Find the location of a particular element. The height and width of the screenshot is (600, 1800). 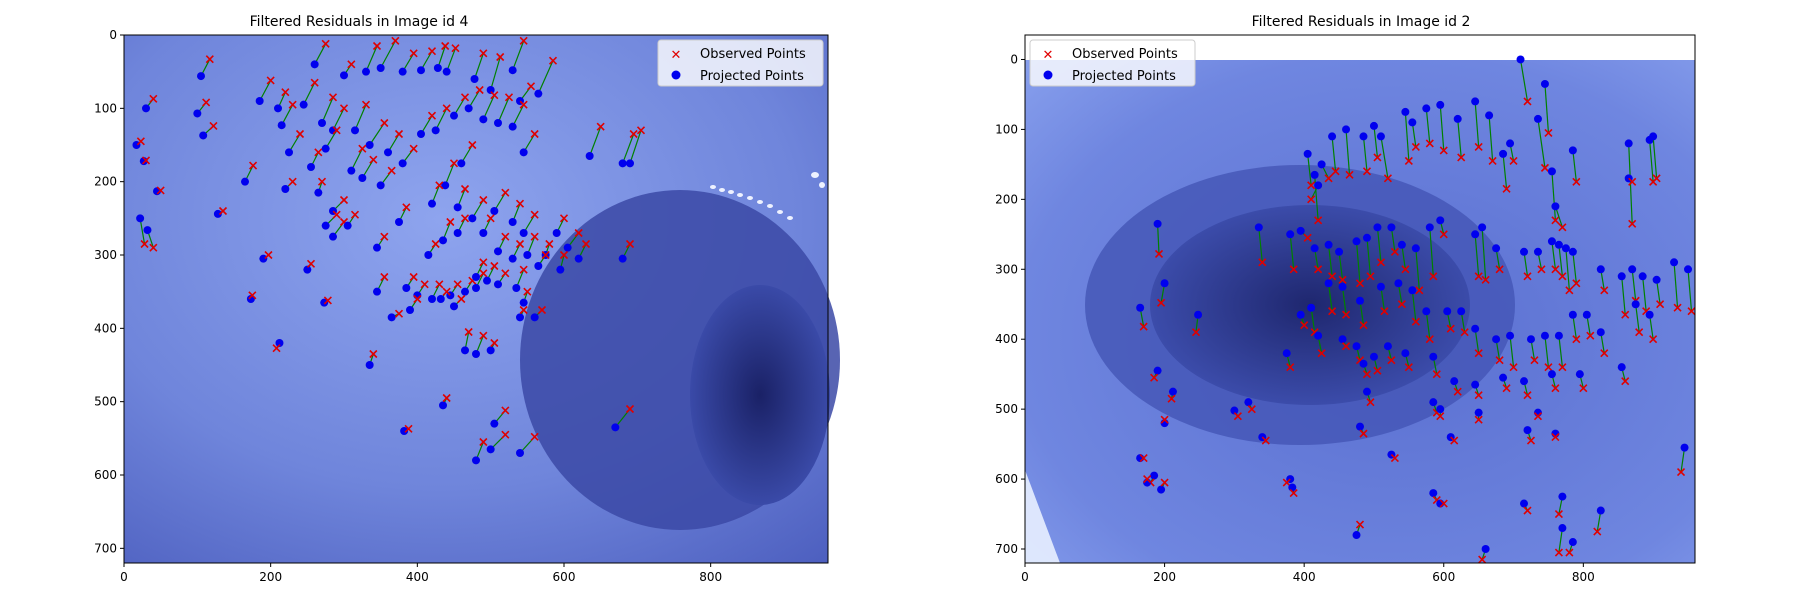

y-tick-label: 200 is located at coordinates (1006, 199).